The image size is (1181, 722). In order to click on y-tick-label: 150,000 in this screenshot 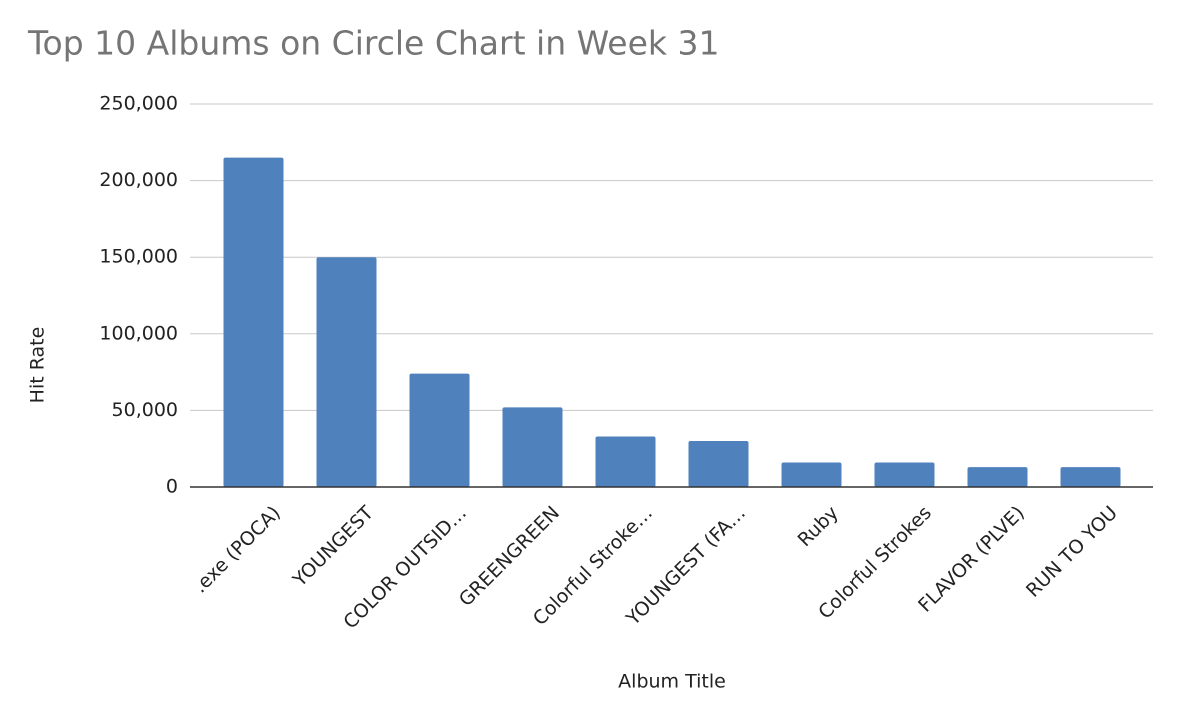, I will do `click(138, 257)`.